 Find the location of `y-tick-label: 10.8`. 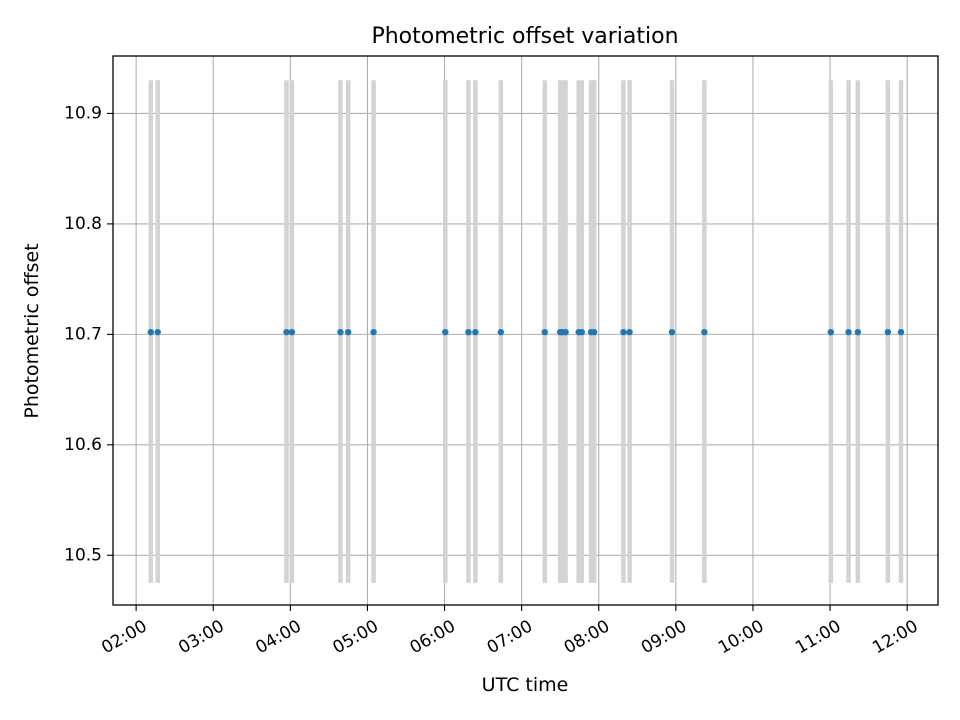

y-tick-label: 10.8 is located at coordinates (83, 224).